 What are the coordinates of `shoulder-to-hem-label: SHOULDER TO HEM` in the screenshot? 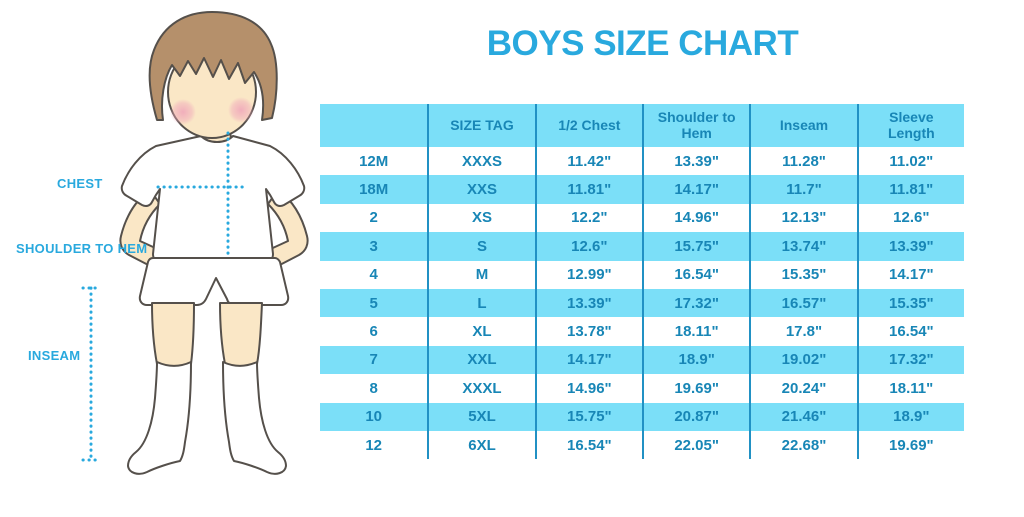 It's located at (82, 248).